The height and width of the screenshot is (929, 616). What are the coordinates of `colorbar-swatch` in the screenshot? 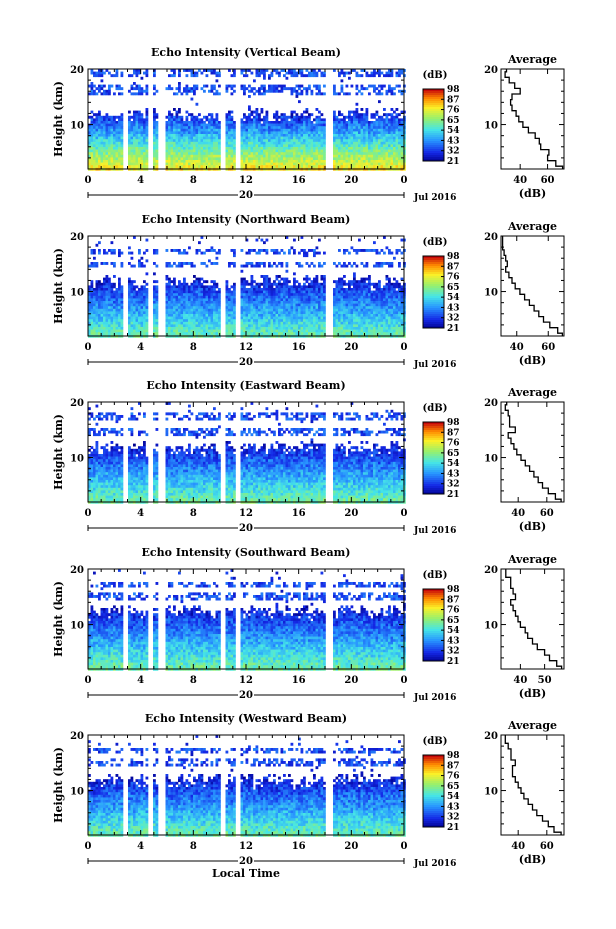 It's located at (433, 90).